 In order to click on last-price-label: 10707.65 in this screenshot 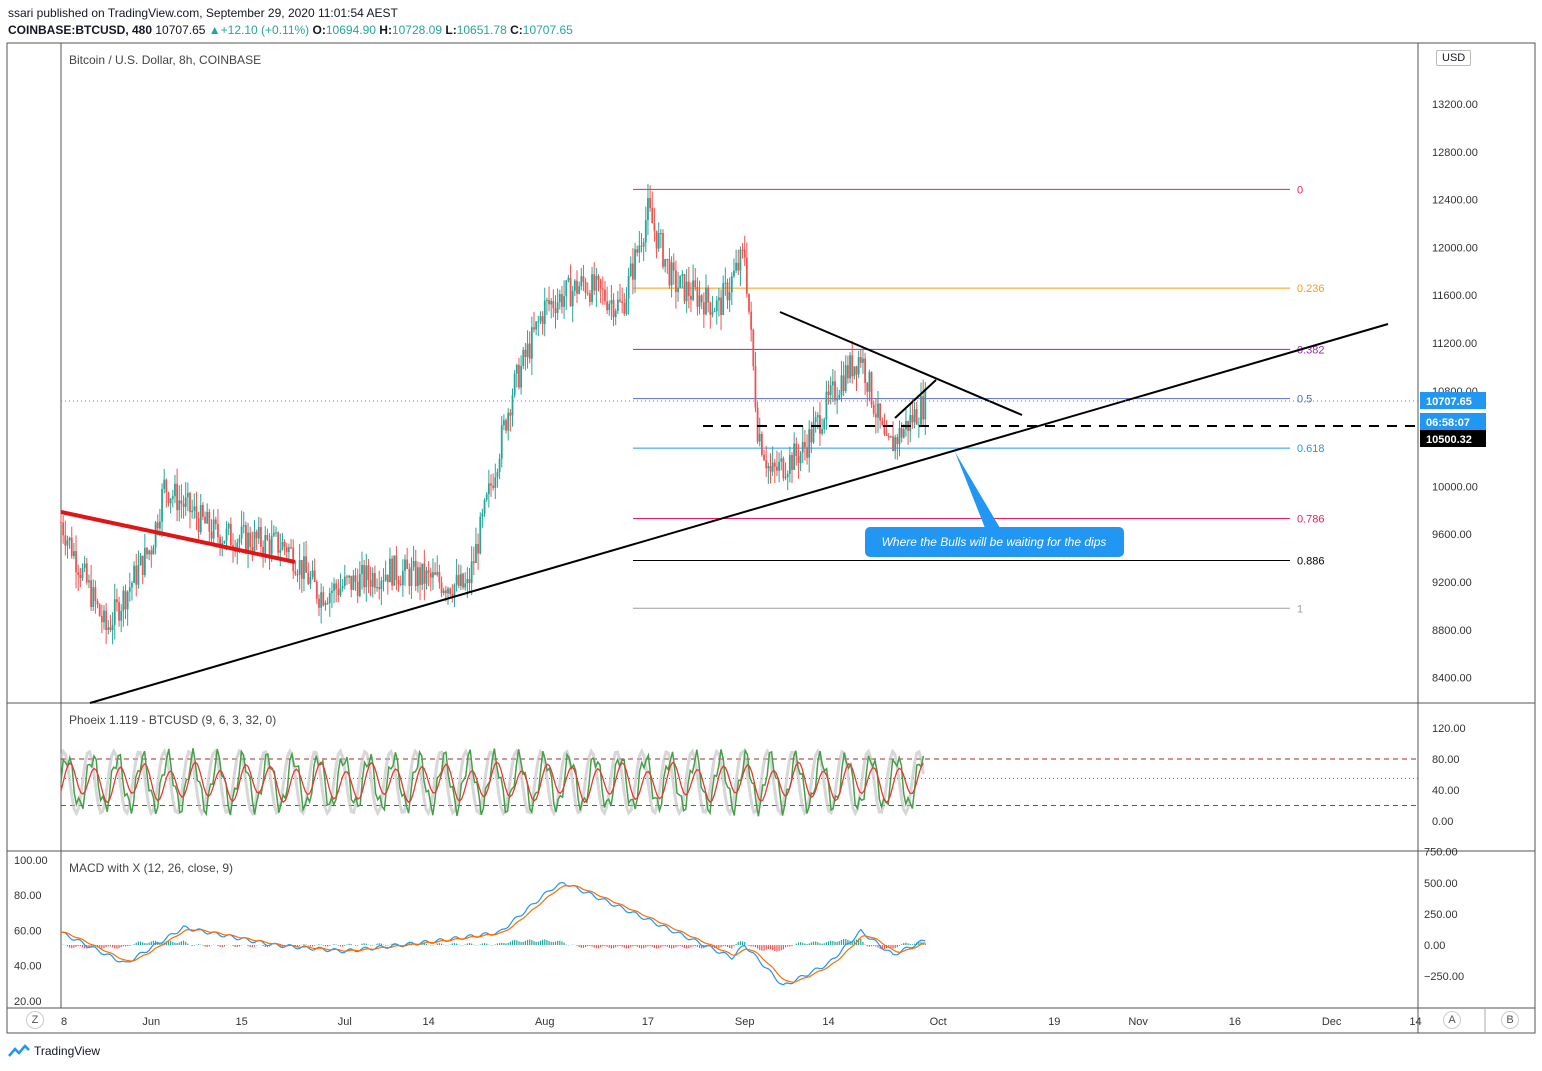, I will do `click(180, 30)`.